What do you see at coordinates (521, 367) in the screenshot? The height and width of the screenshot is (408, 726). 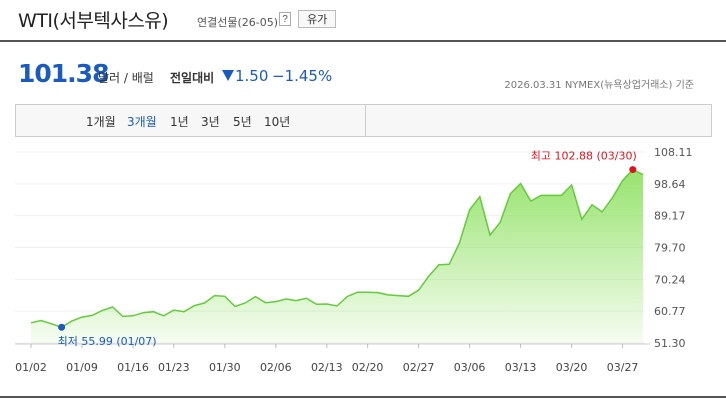 I see `x-tick-label: 03/13` at bounding box center [521, 367].